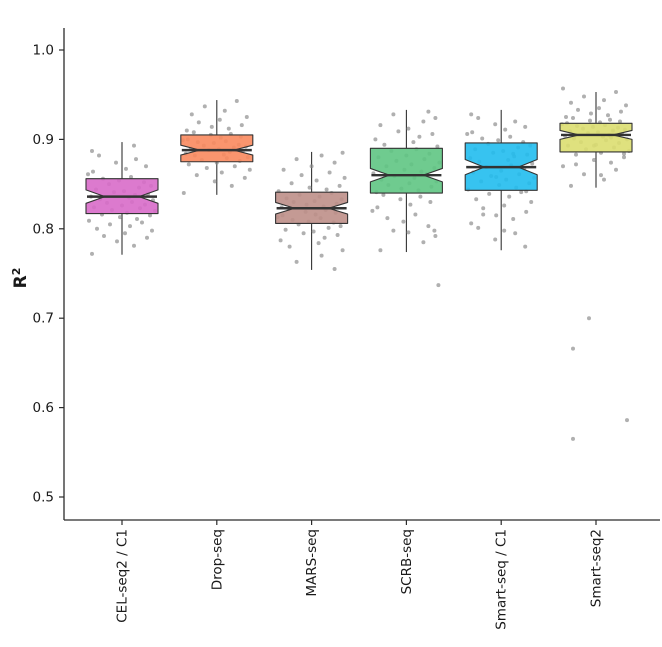 Image resolution: width=662 pixels, height=647 pixels. I want to click on box-scrb-seq, so click(406, 170).